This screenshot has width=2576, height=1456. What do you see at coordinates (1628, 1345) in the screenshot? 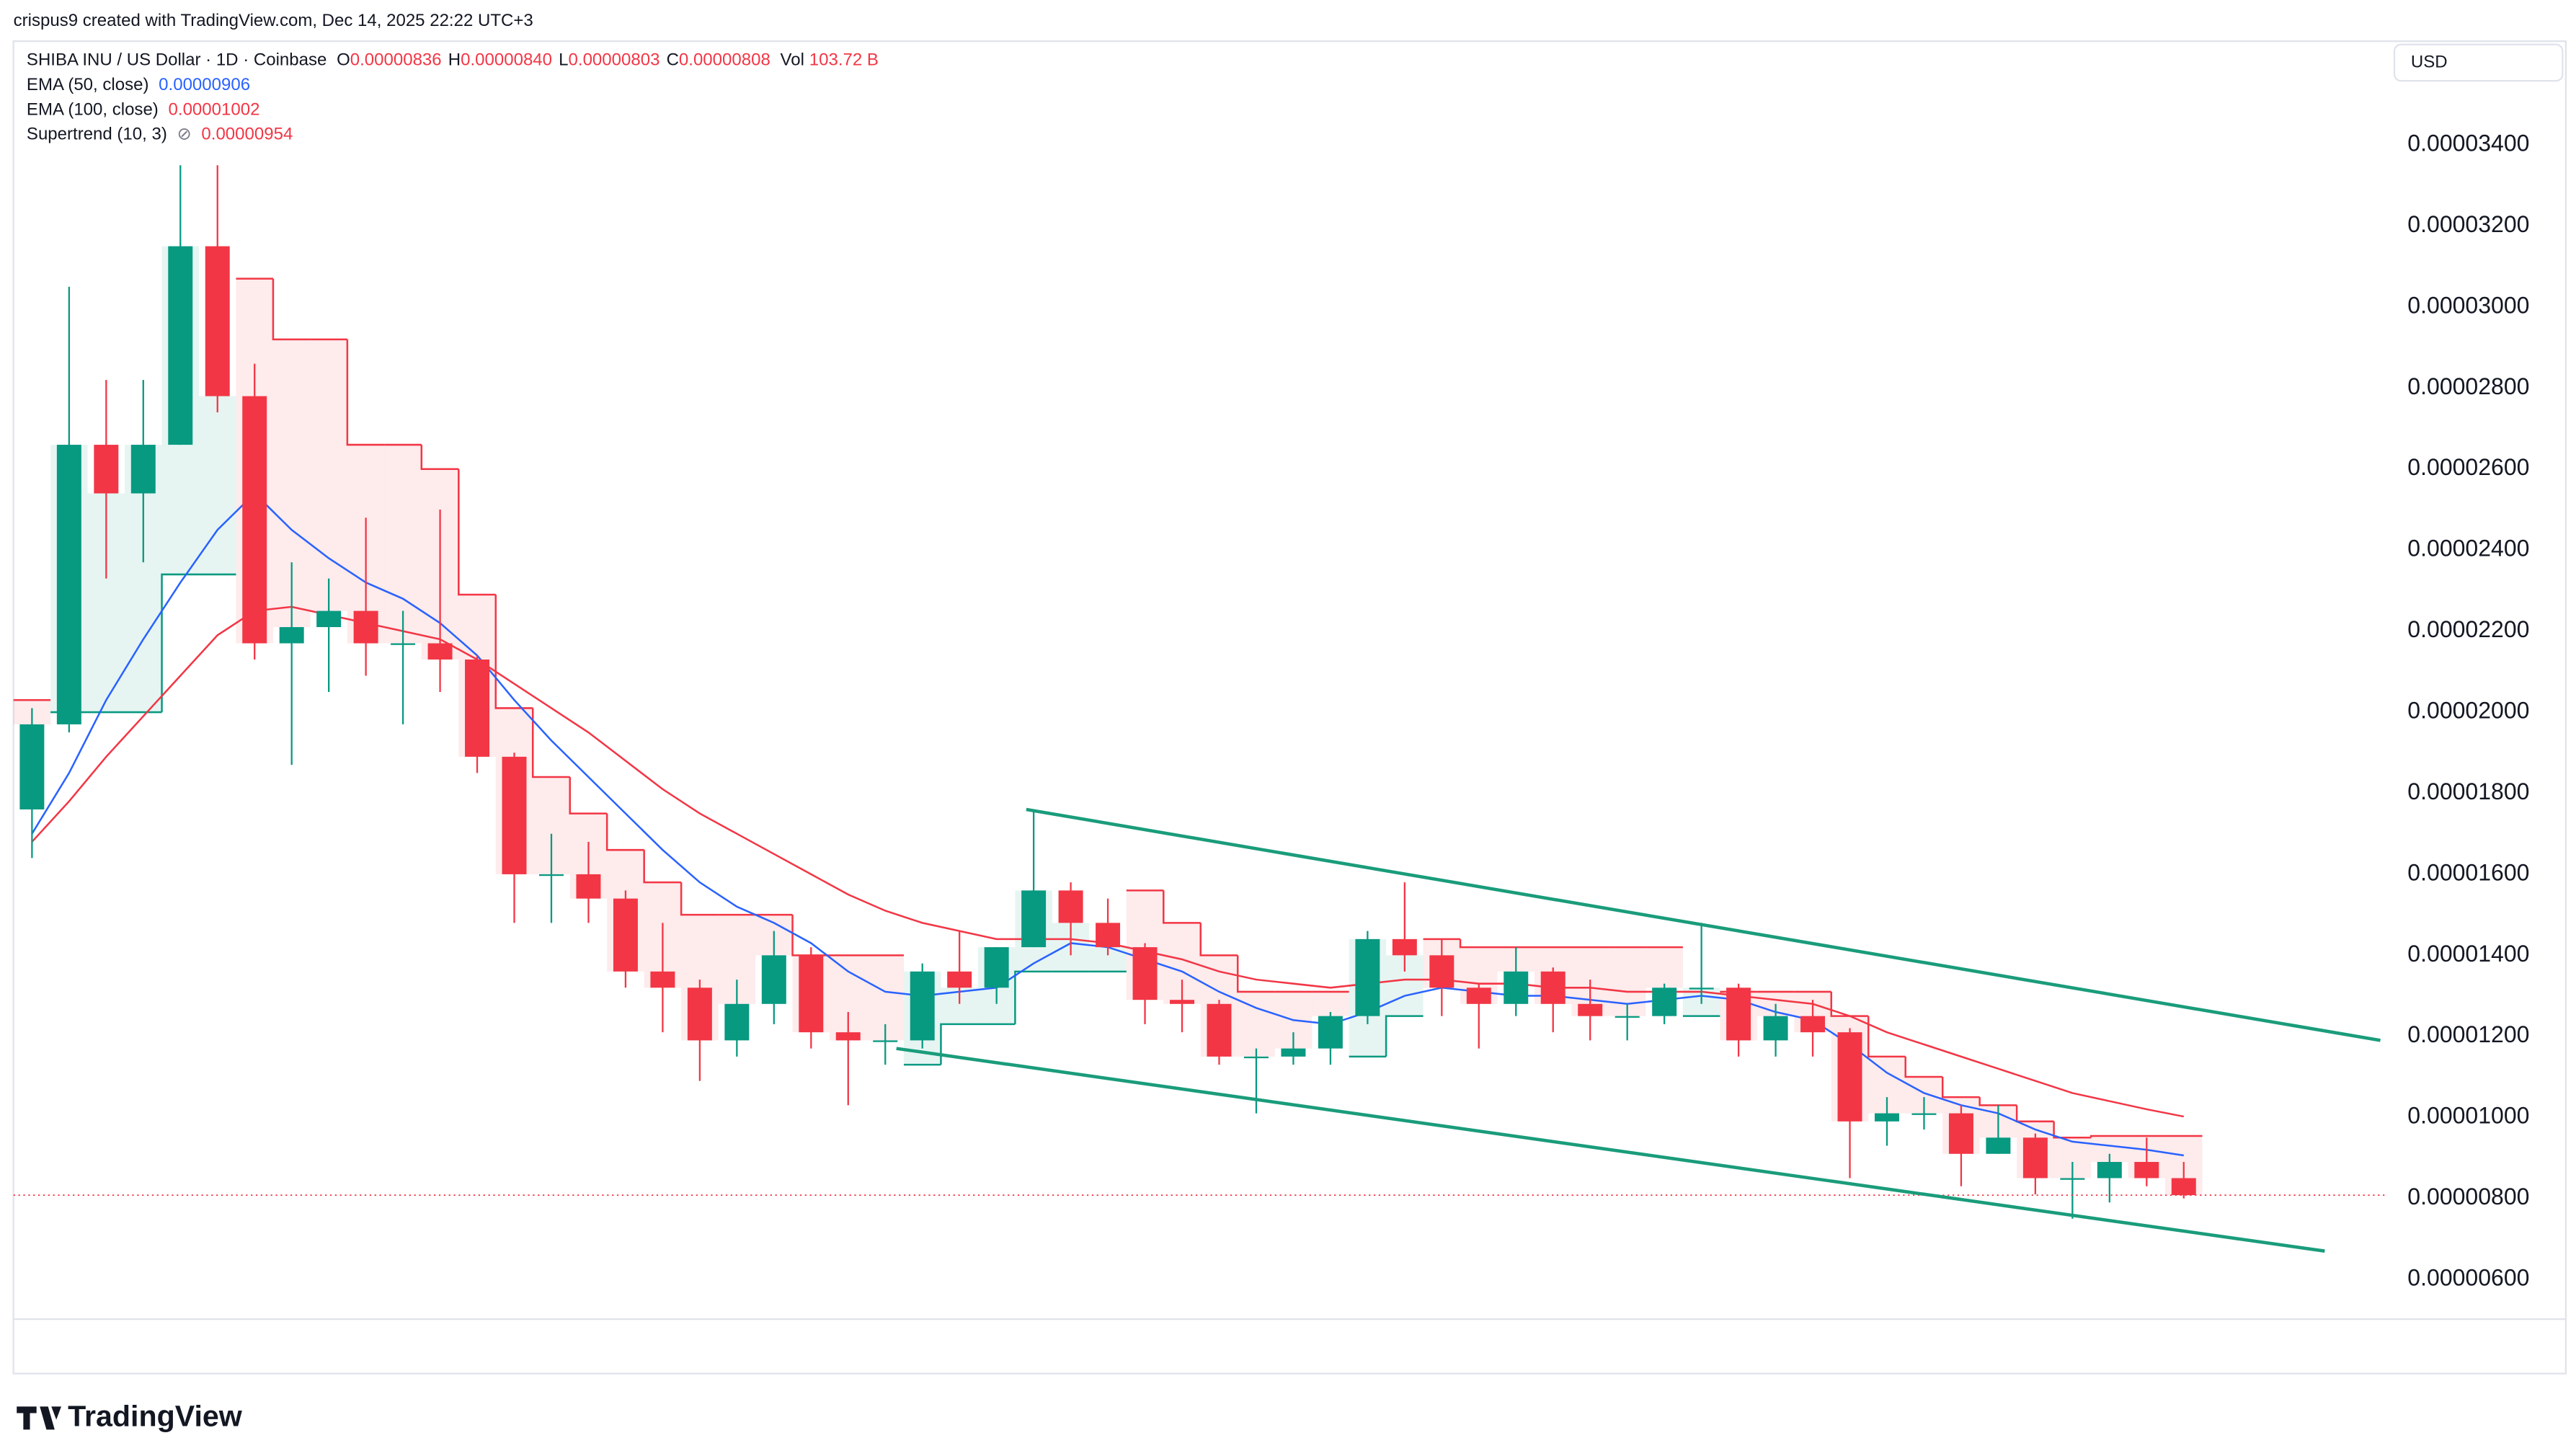
I see `x-tick-label: Sep` at bounding box center [1628, 1345].